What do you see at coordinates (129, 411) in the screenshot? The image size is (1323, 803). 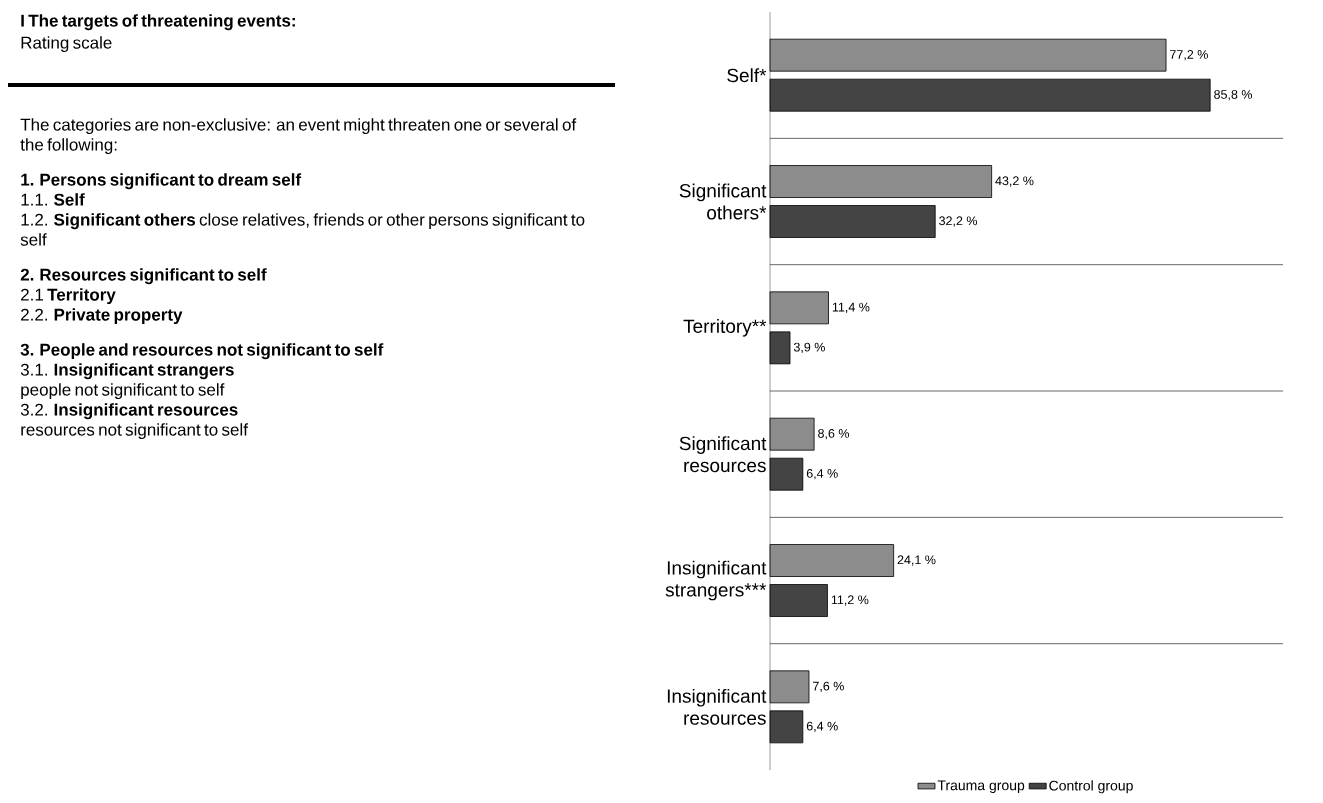 I see `text: 3.2. Insignificant resources` at bounding box center [129, 411].